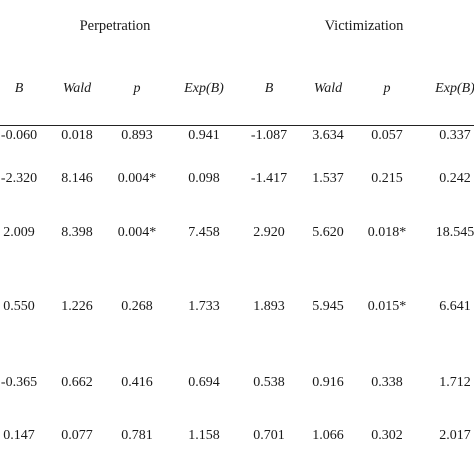 Image resolution: width=474 pixels, height=474 pixels. I want to click on table-cell: 0.077, so click(77, 435).